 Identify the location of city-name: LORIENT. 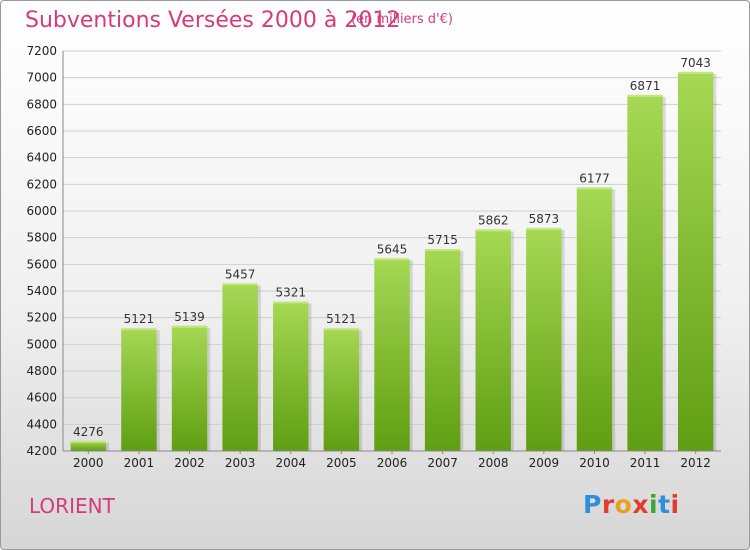
(72, 506).